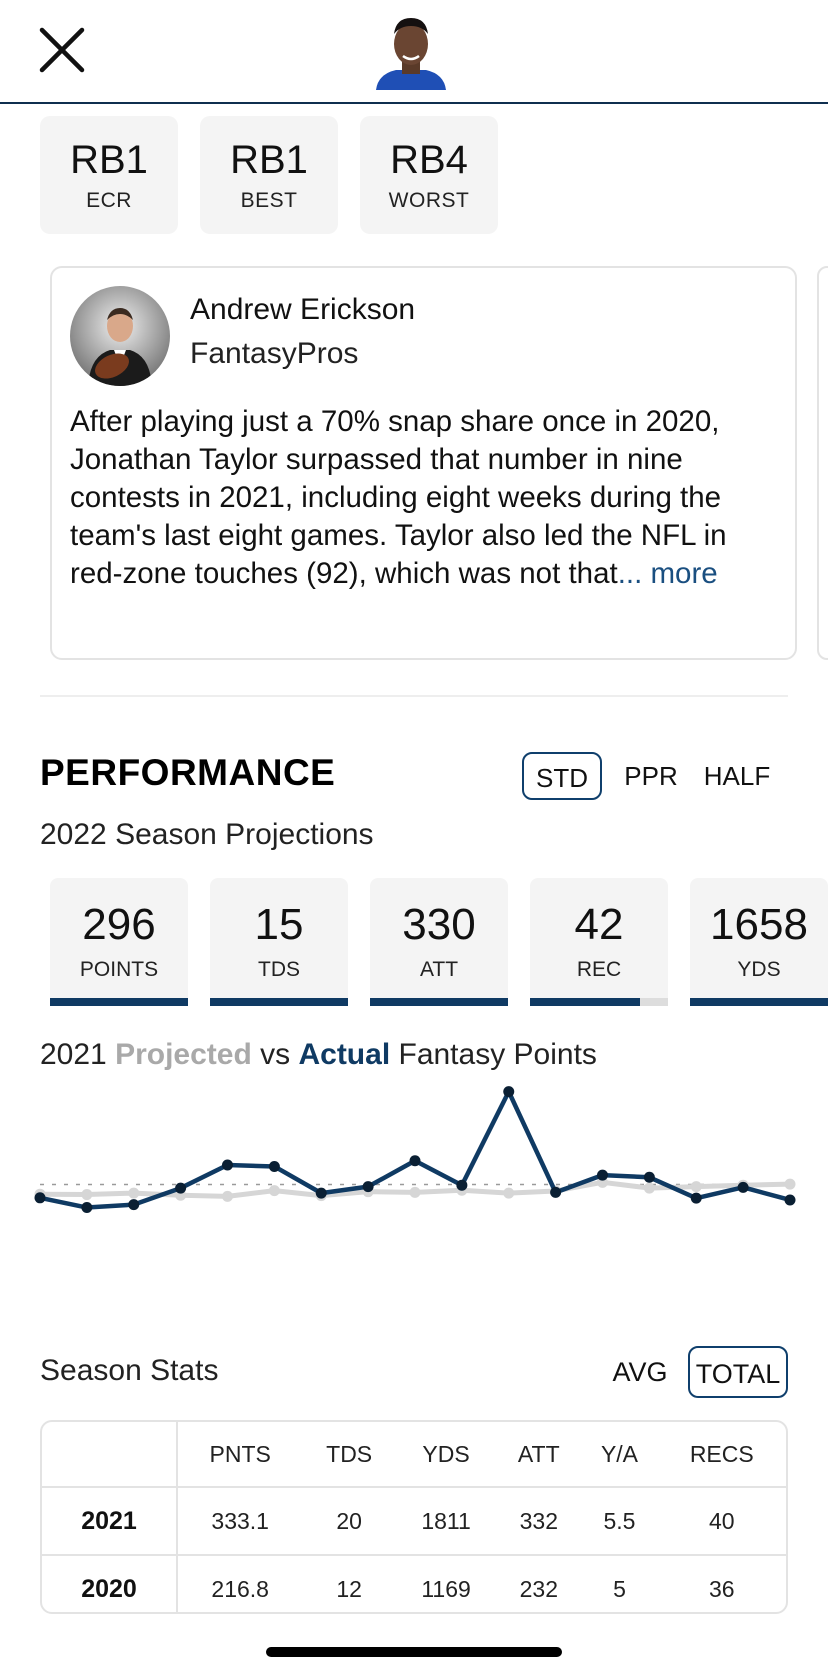 This screenshot has width=828, height=1676. Describe the element at coordinates (759, 941) in the screenshot. I see `projection-yds: 1658 YDS` at that location.